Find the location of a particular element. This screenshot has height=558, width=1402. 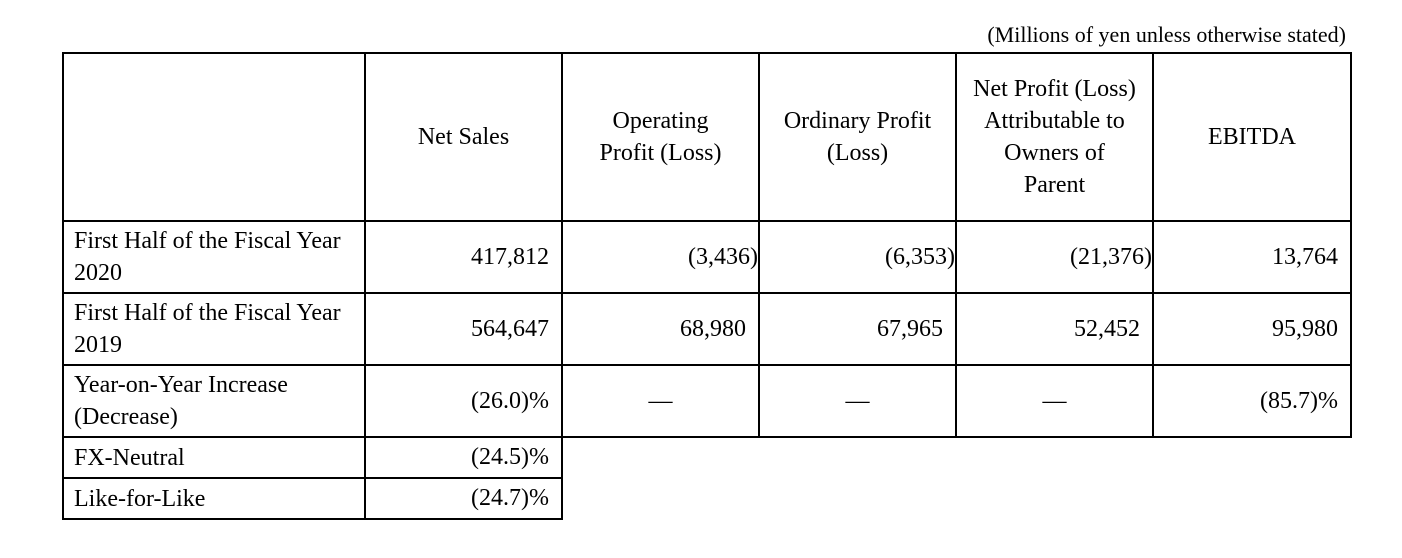

net-sales-cell: (26.0)% is located at coordinates (463, 401).